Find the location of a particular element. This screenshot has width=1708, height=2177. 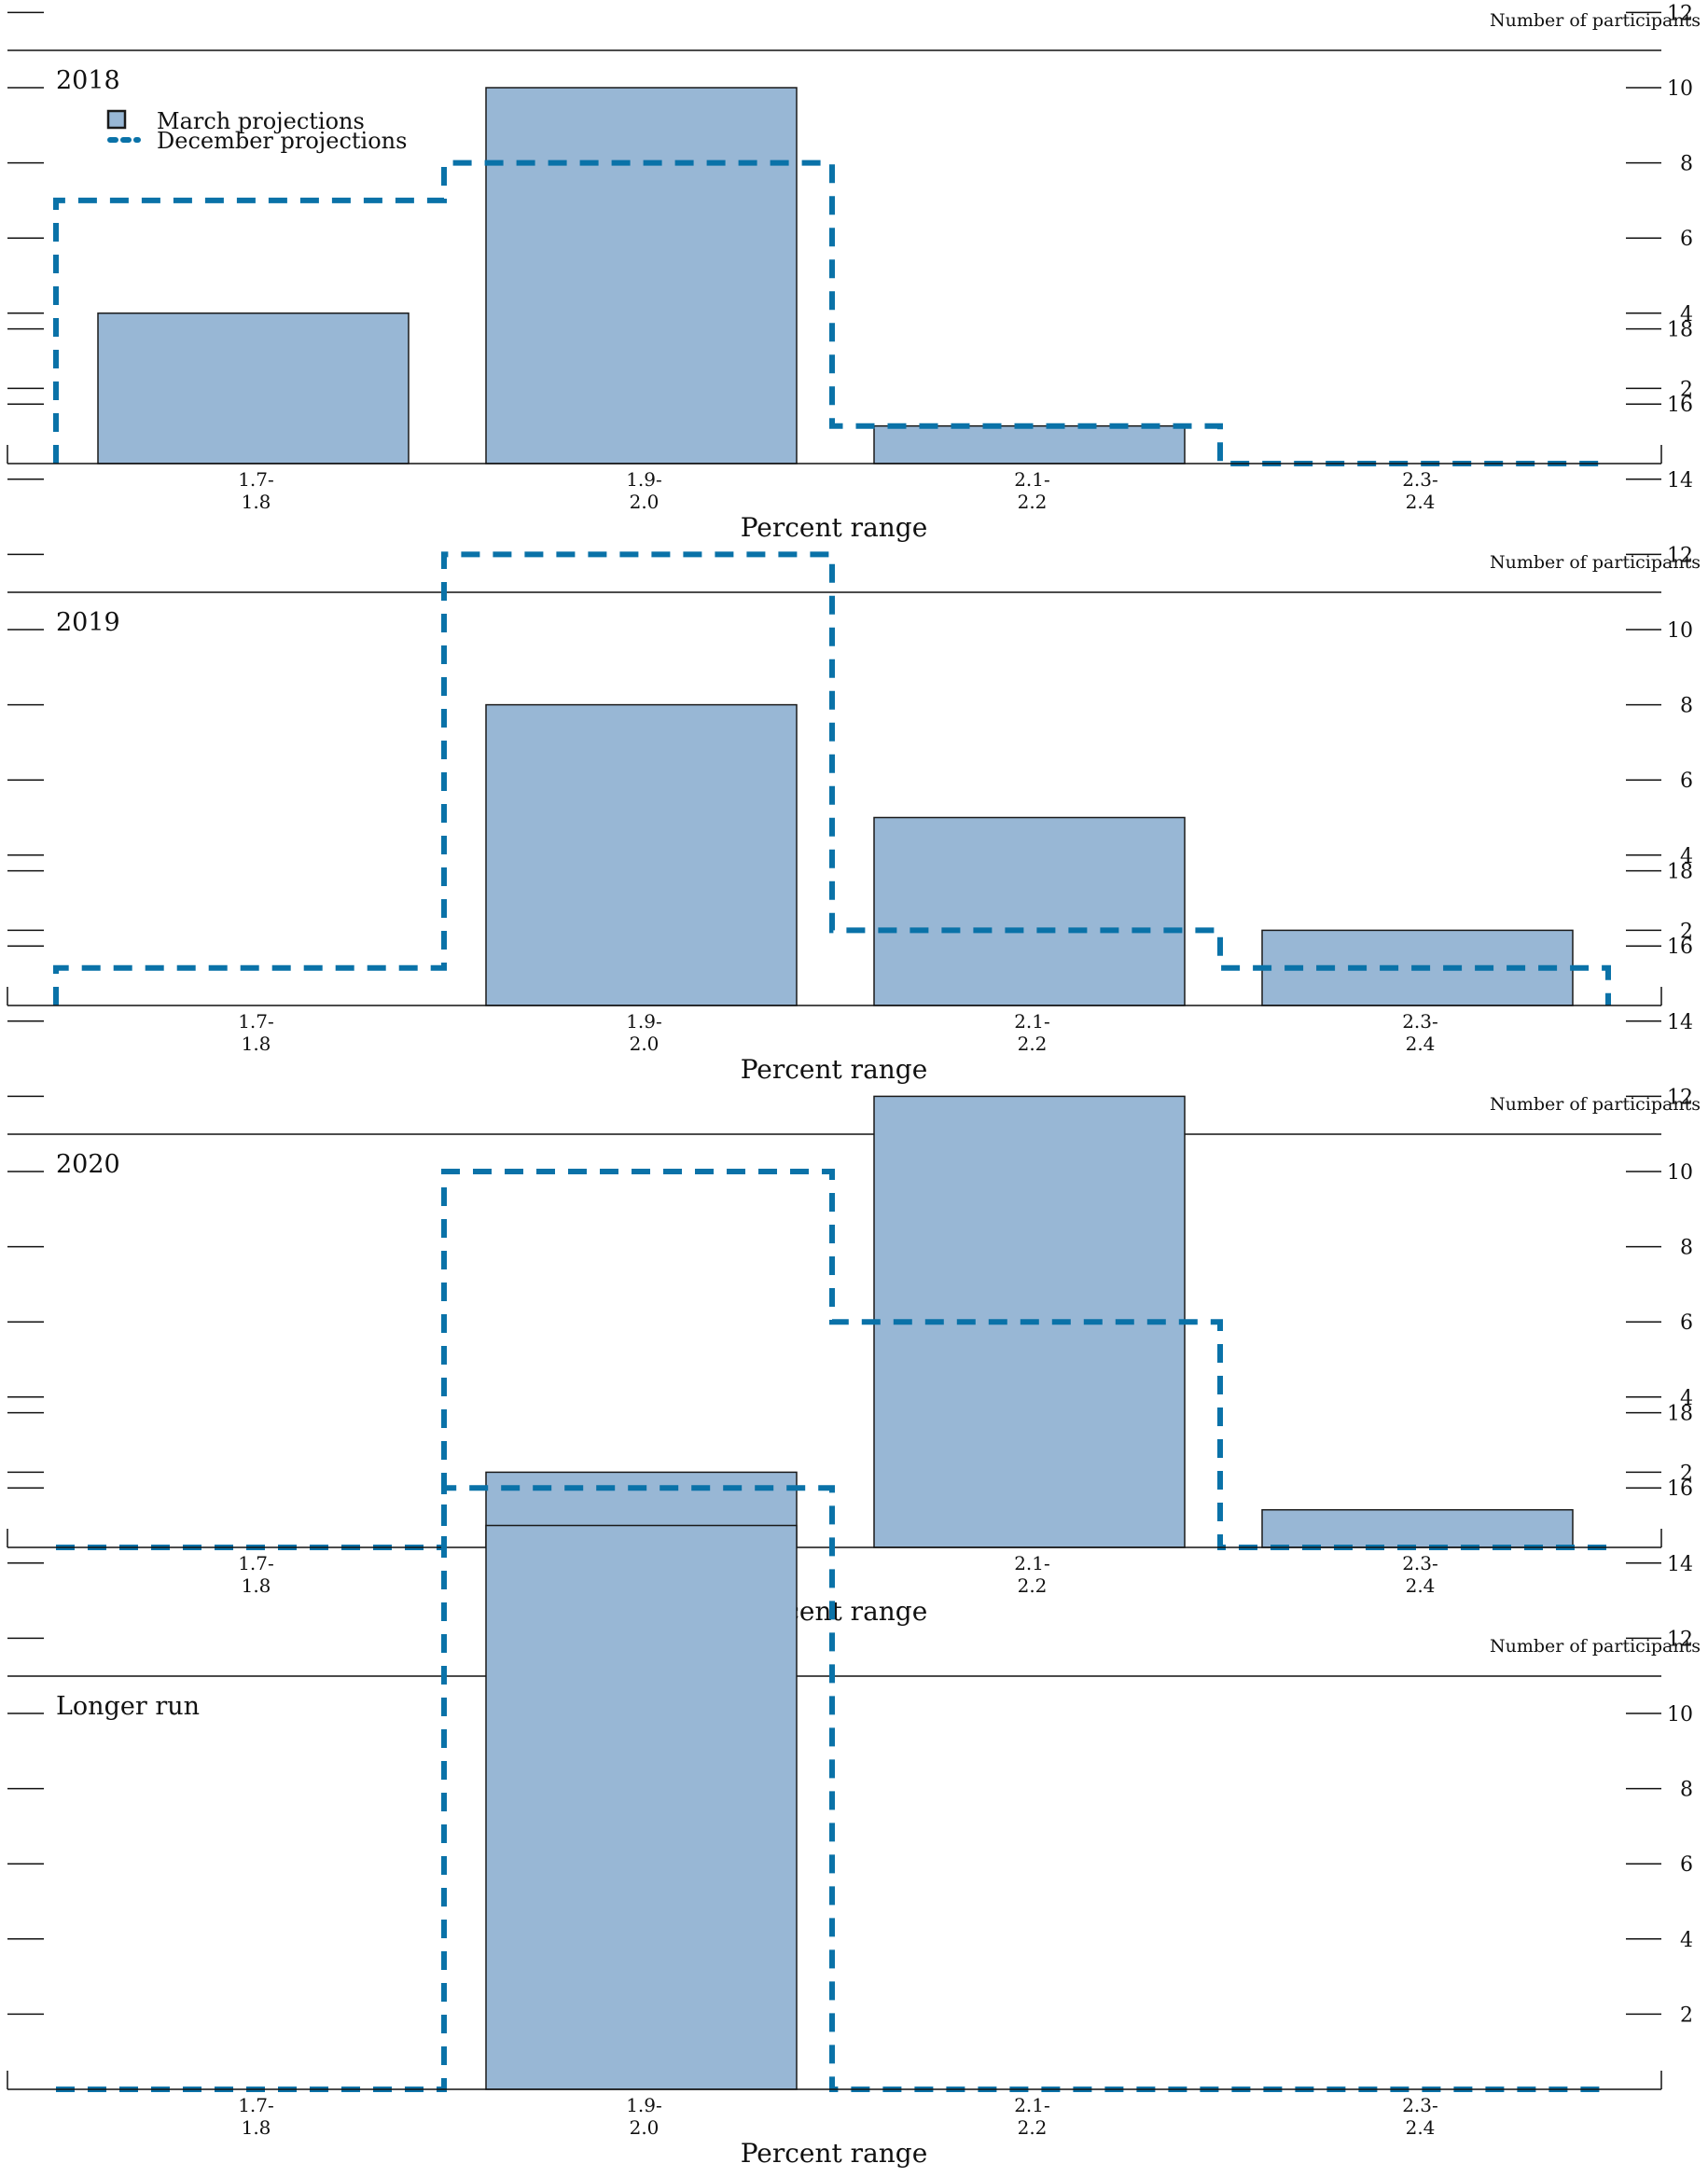

panel-title: 2019 is located at coordinates (88, 622).